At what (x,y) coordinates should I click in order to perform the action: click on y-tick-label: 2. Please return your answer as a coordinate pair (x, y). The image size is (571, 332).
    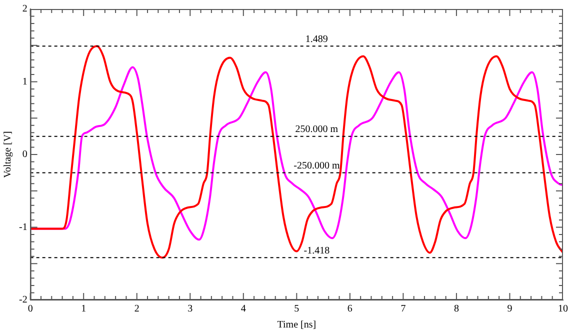
    Looking at the image, I should click on (25, 9).